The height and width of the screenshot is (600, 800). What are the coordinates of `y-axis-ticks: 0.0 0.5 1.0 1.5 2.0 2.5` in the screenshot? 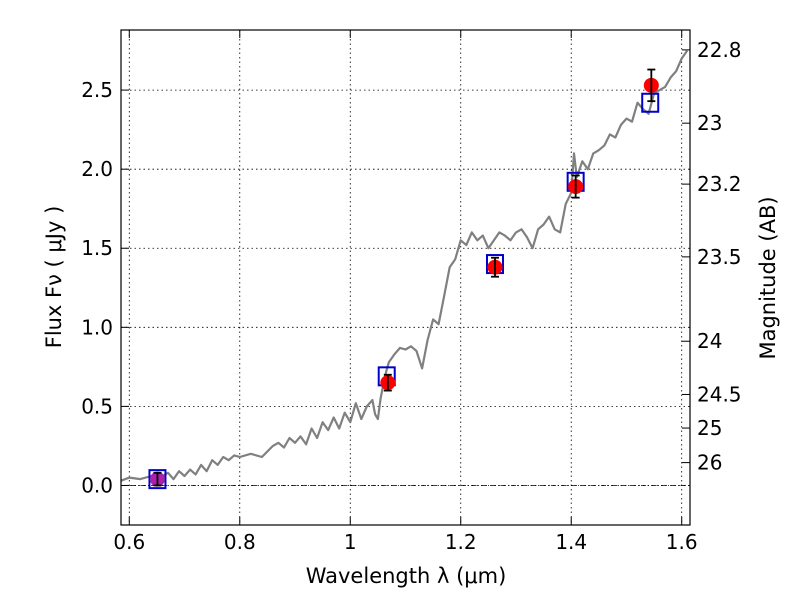 It's located at (105, 287).